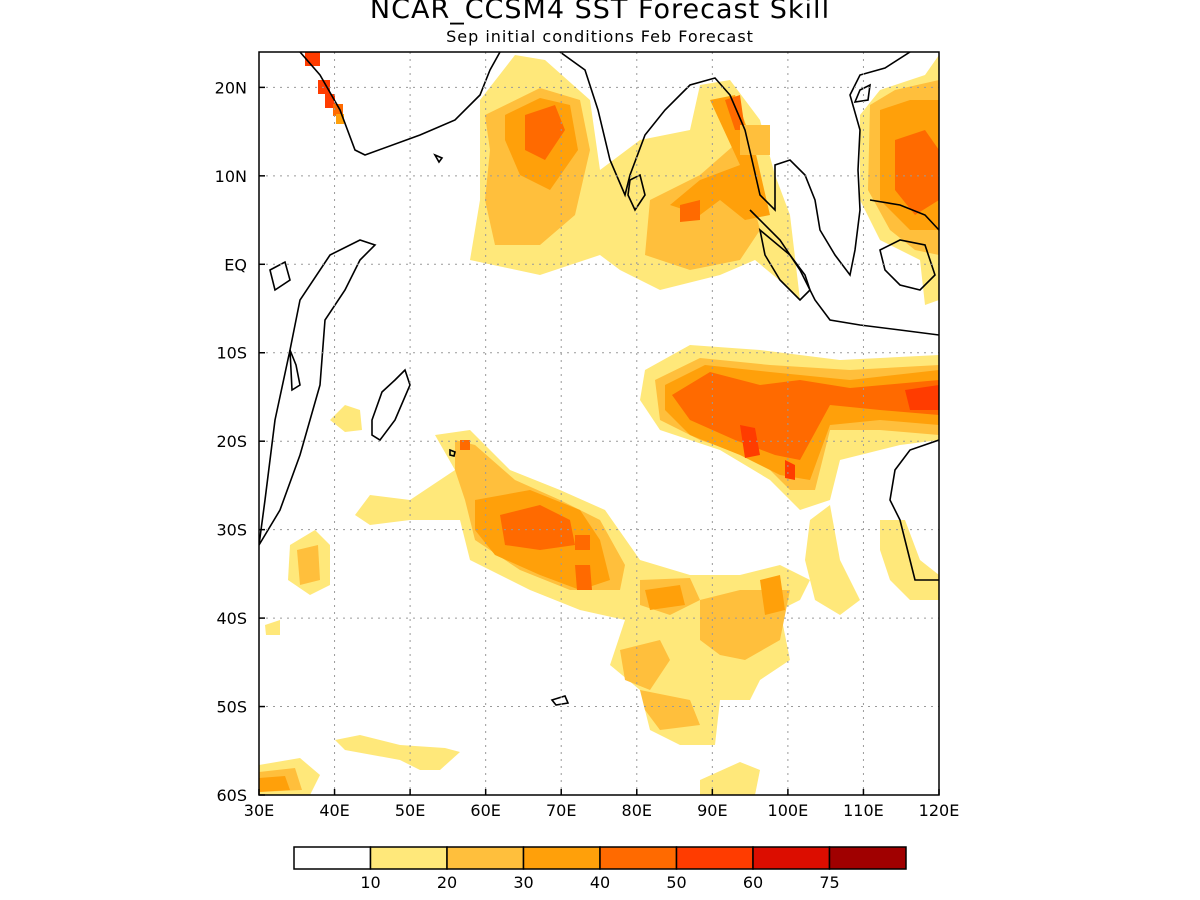 This screenshot has height=900, width=1200. I want to click on y-tick-label: 40S, so click(231, 618).